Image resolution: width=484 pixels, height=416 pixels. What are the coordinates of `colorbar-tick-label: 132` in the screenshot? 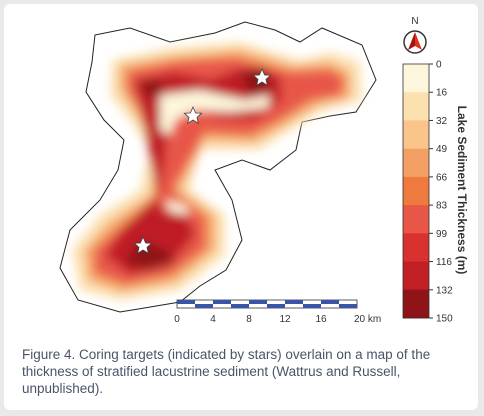 It's located at (444, 290).